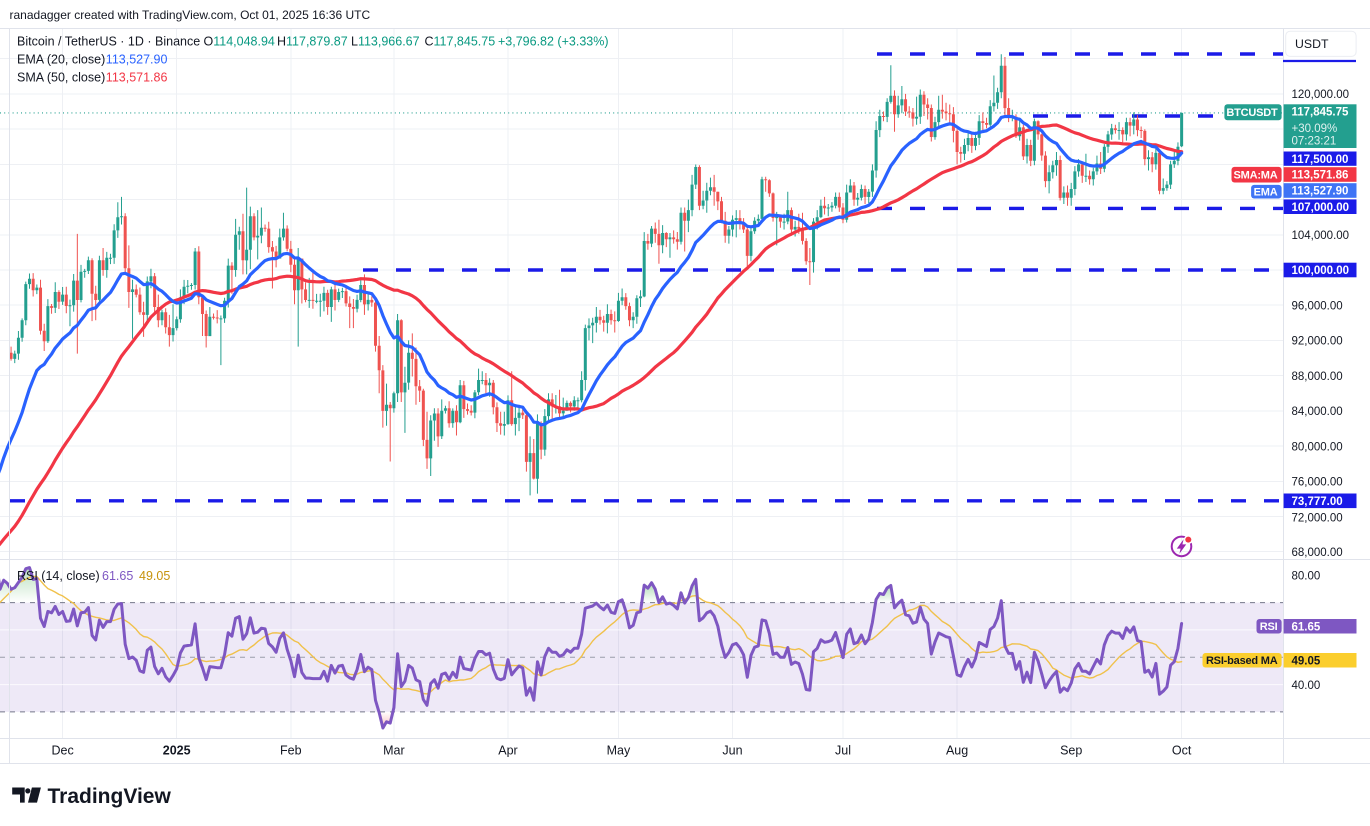 The image size is (1370, 826). What do you see at coordinates (1306, 662) in the screenshot?
I see `svg-text: 49.05` at bounding box center [1306, 662].